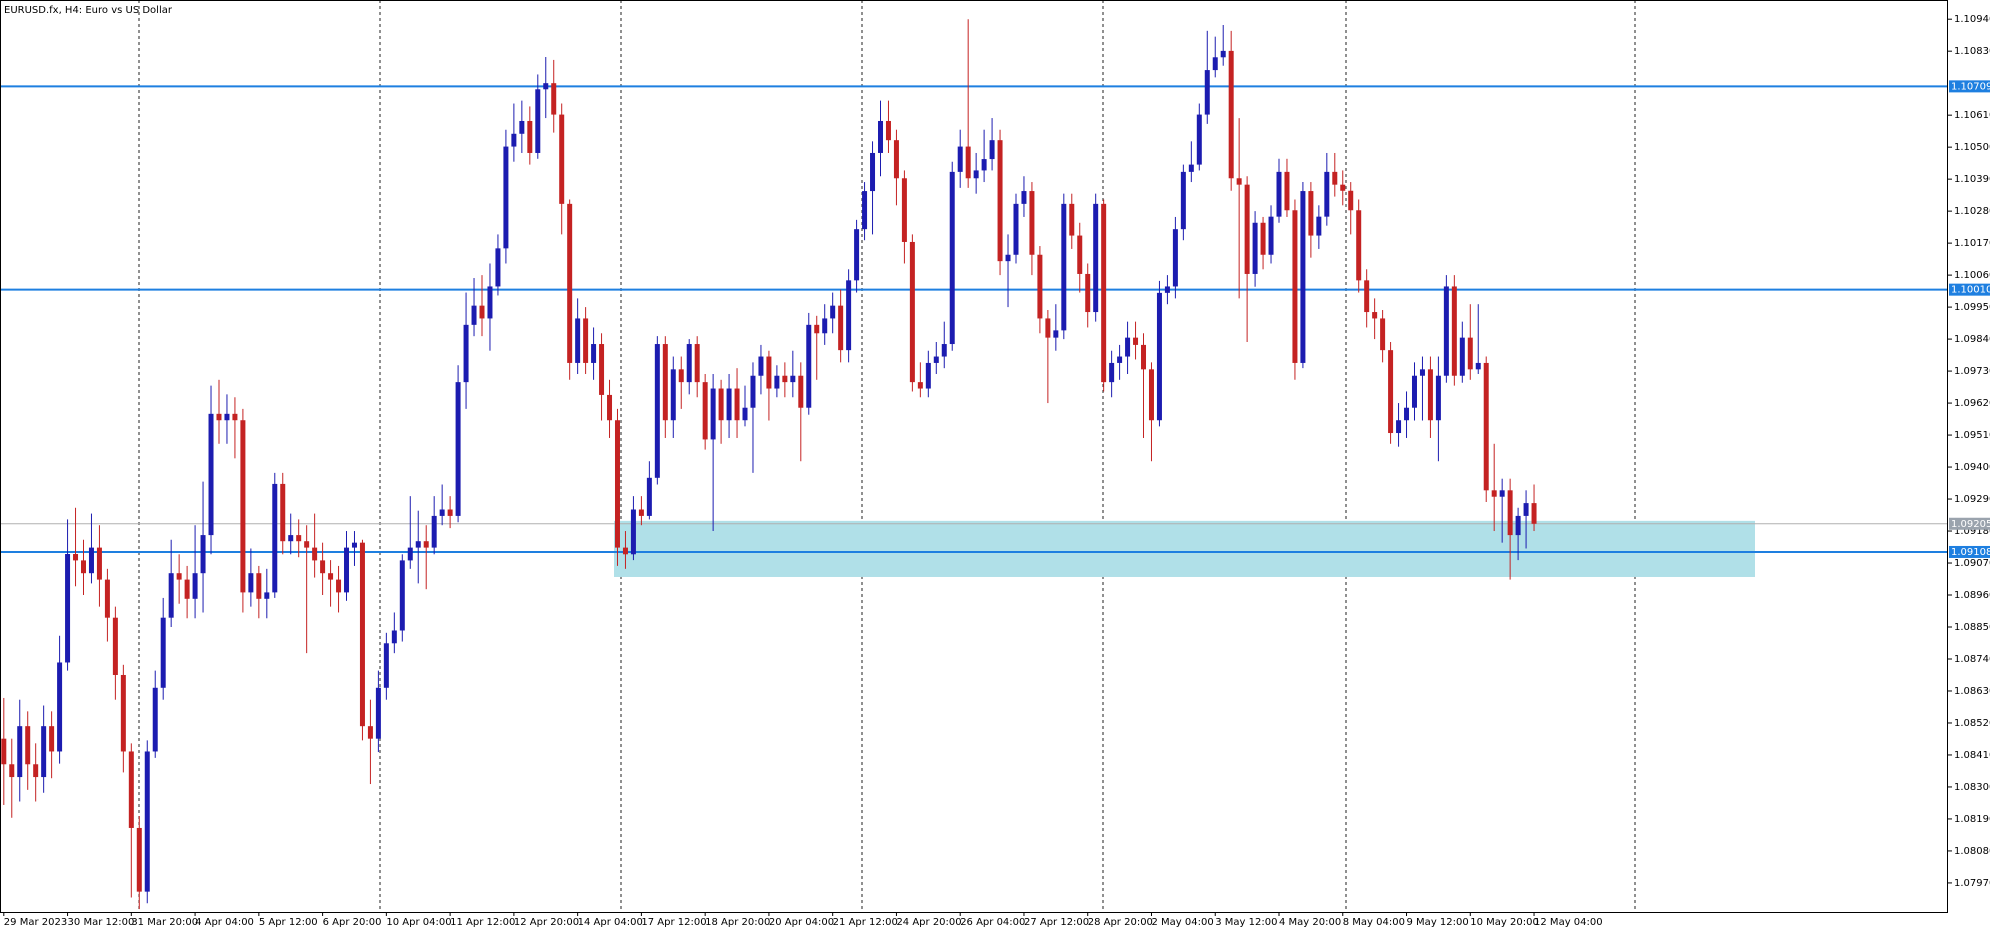  What do you see at coordinates (1972, 307) in the screenshot?
I see `y-tick-label: 1.09950` at bounding box center [1972, 307].